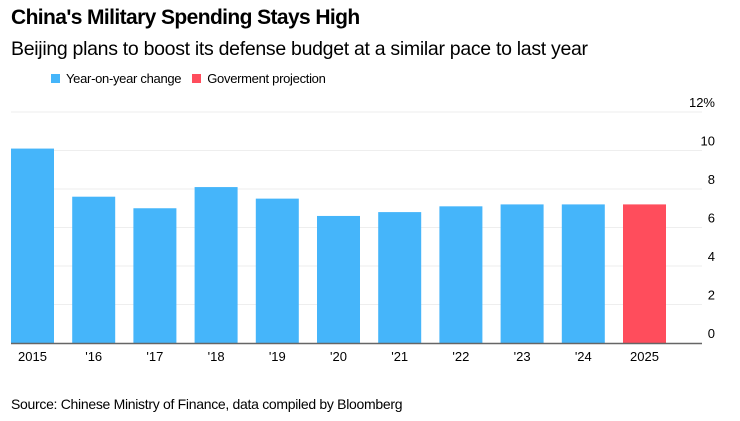 This screenshot has height=421, width=740. What do you see at coordinates (197, 78) in the screenshot?
I see `legend-swatch-red` at bounding box center [197, 78].